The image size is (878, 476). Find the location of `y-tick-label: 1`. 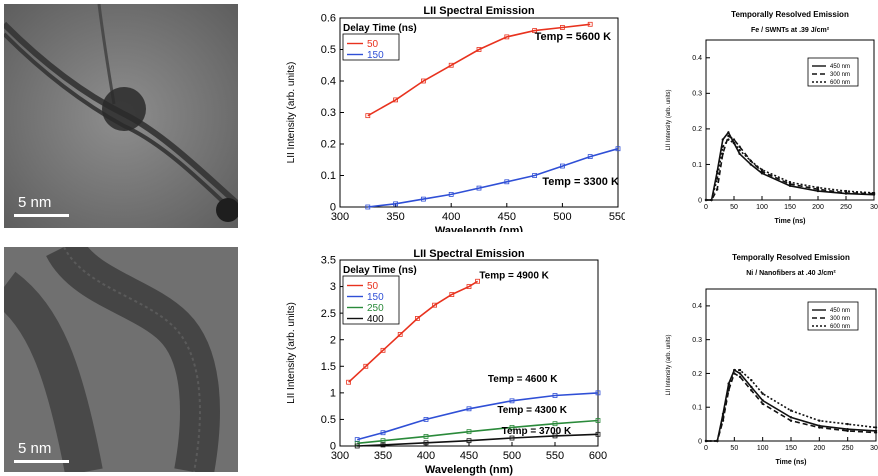

y-tick-label: 1 is located at coordinates (333, 394).